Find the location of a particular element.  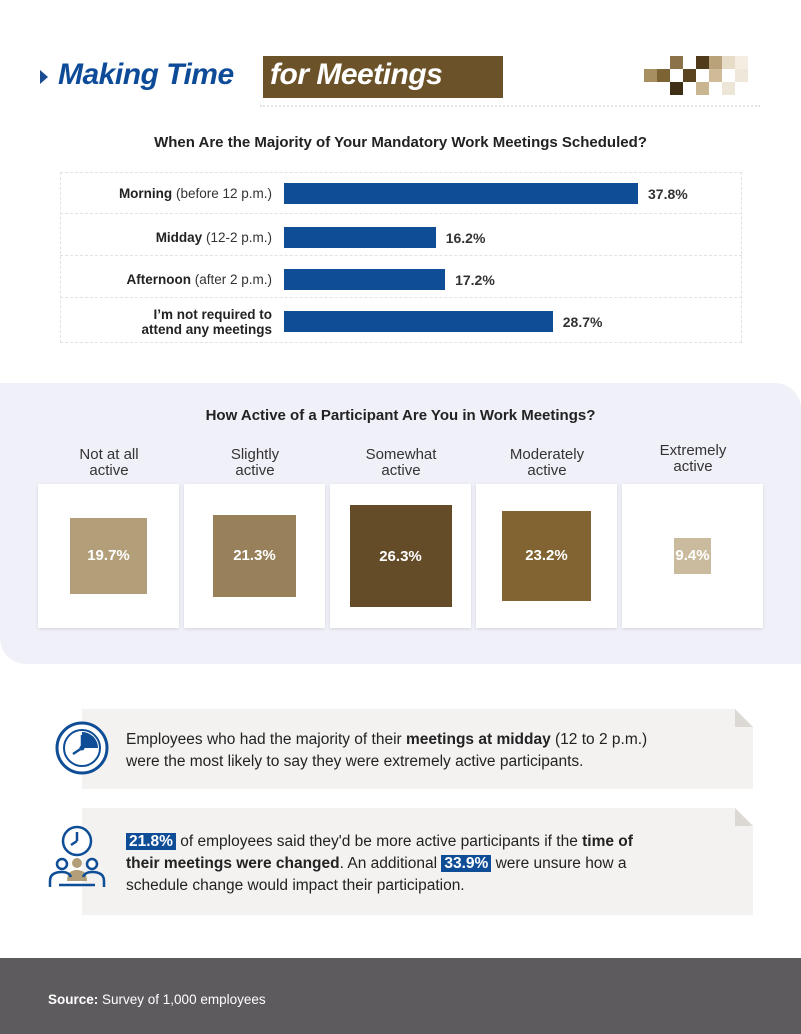

source-label: Source: is located at coordinates (73, 999).